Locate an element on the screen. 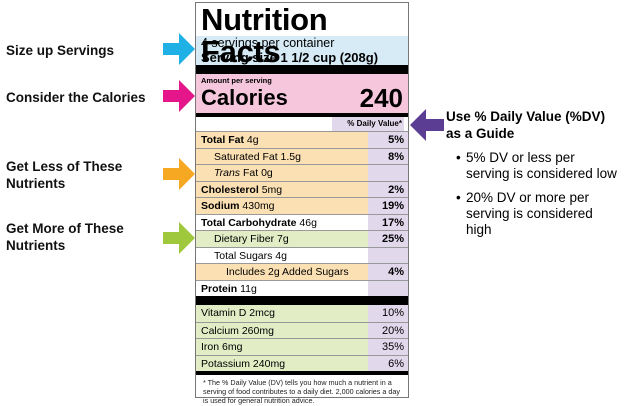  dv-header: % Daily Value* is located at coordinates (302, 124).